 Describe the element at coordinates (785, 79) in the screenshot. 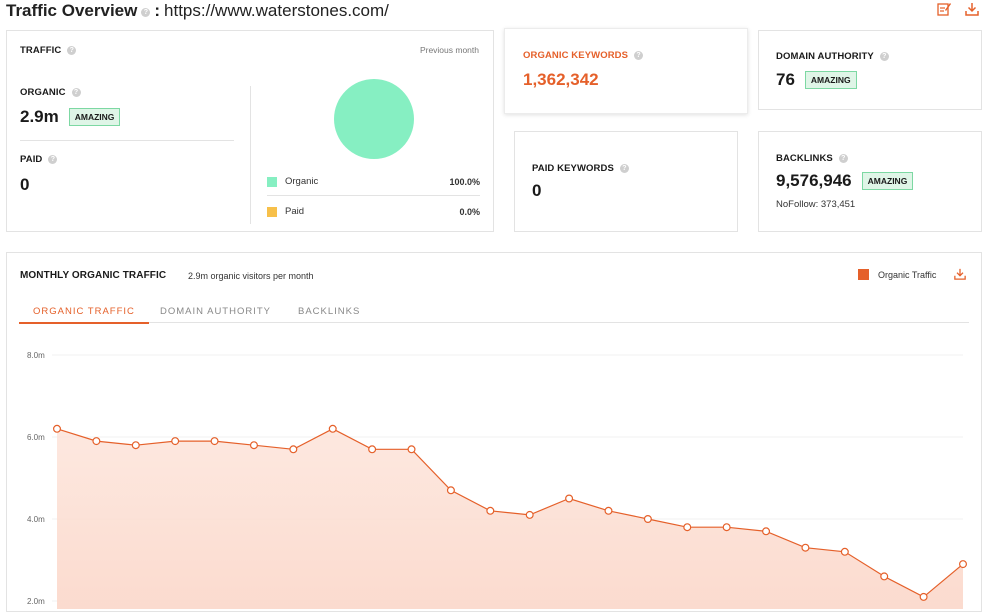

I see `domain-authority-value: 76` at that location.